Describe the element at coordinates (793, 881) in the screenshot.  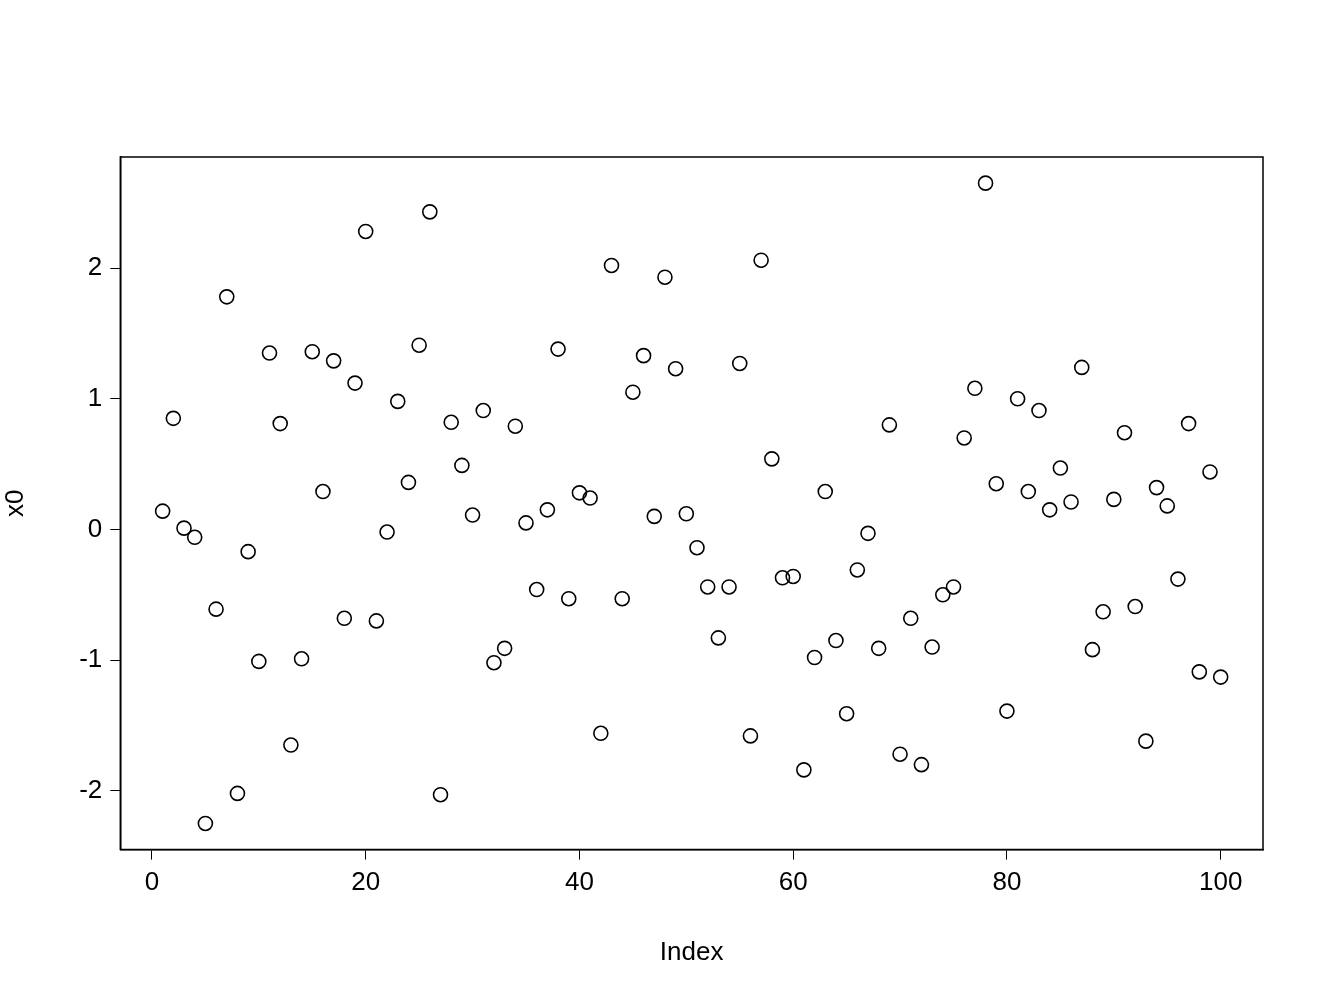
I see `x-tick-label: 60` at that location.